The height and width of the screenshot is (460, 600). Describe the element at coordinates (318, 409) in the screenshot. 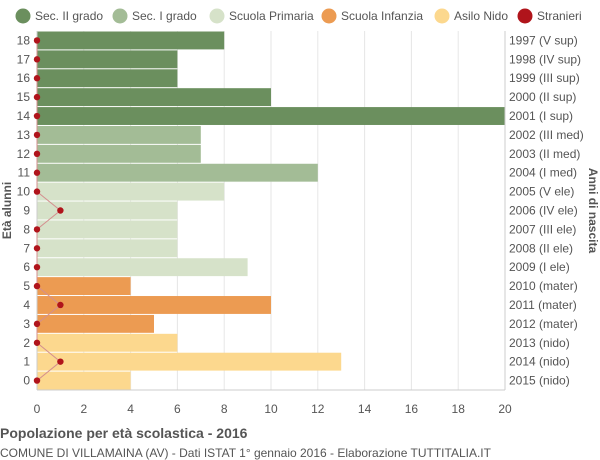

I see `x-tick-label: 12` at that location.